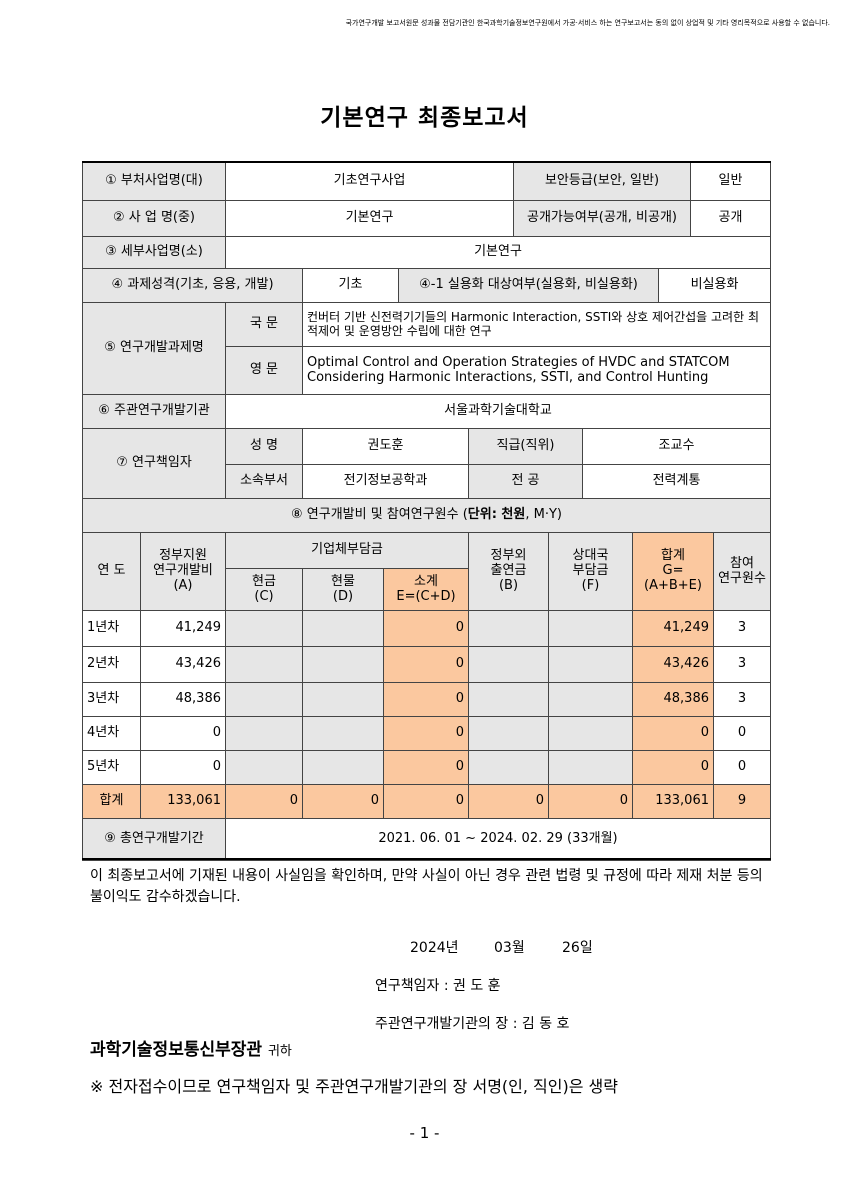 The image size is (849, 1200). Describe the element at coordinates (434, 948) in the screenshot. I see `date-year: 2024년` at that location.